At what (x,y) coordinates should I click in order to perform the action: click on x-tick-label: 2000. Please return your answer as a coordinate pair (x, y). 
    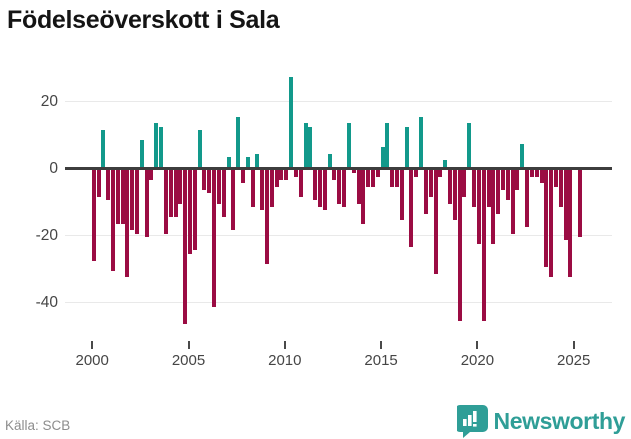
    Looking at the image, I should click on (92, 360).